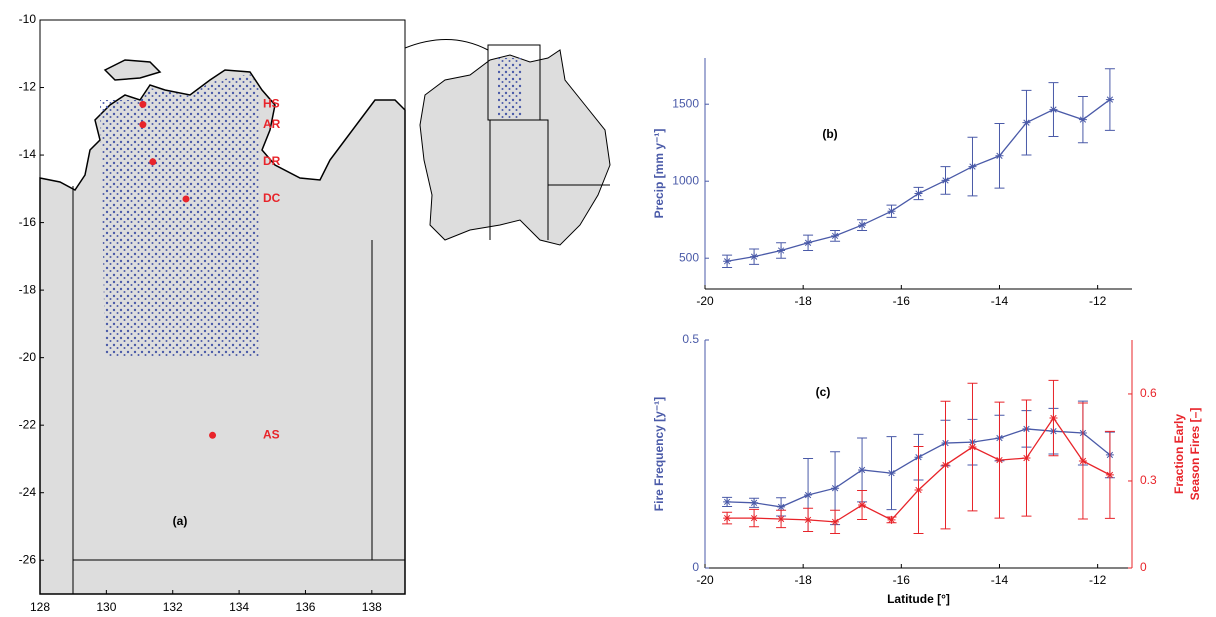 This screenshot has width=1216, height=617. I want to click on y-tick-label: 1500, so click(685, 103).